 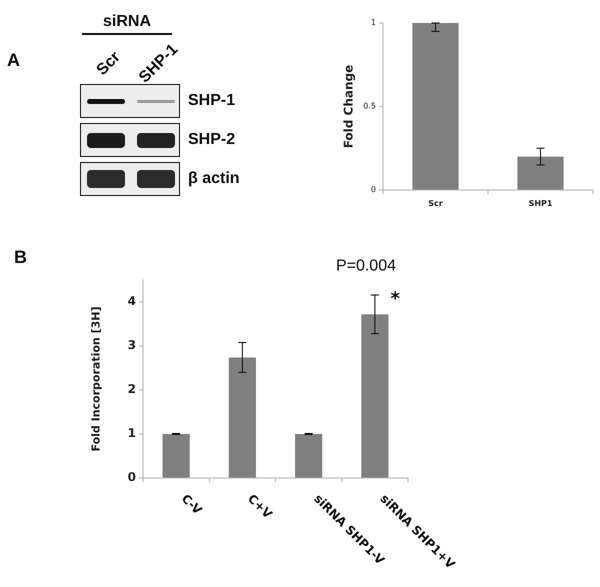 I want to click on x-tick-label: SHP1, so click(x=540, y=203).